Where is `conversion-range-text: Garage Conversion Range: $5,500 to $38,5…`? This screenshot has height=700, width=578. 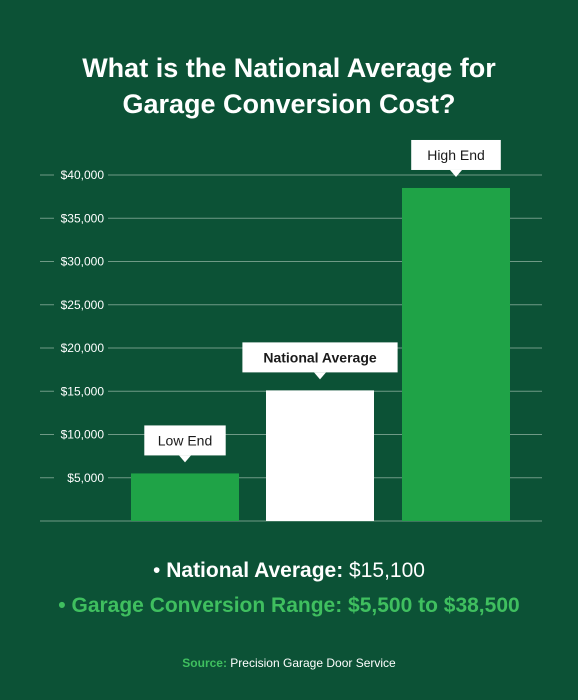
conversion-range-text: Garage Conversion Range: $5,500 to $38,5… is located at coordinates (295, 605).